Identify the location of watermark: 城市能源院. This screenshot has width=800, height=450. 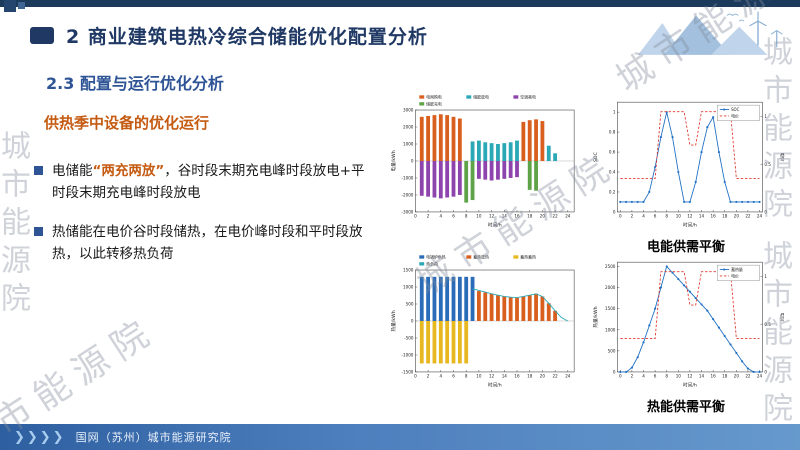
(15, 225).